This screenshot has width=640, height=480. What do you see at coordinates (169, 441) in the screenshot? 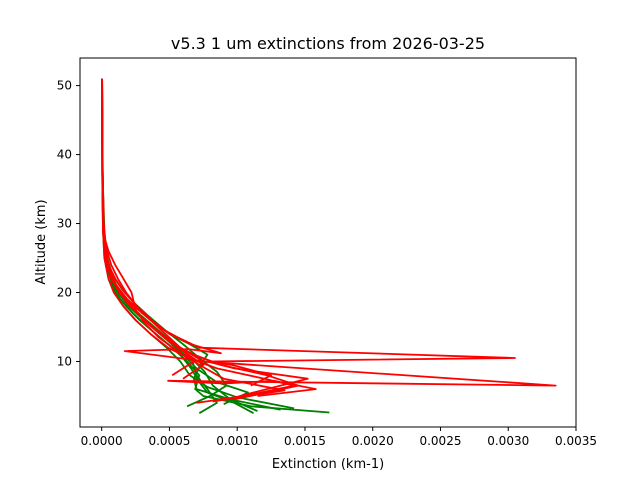
I see `x-tick-label: 0.0005` at bounding box center [169, 441].